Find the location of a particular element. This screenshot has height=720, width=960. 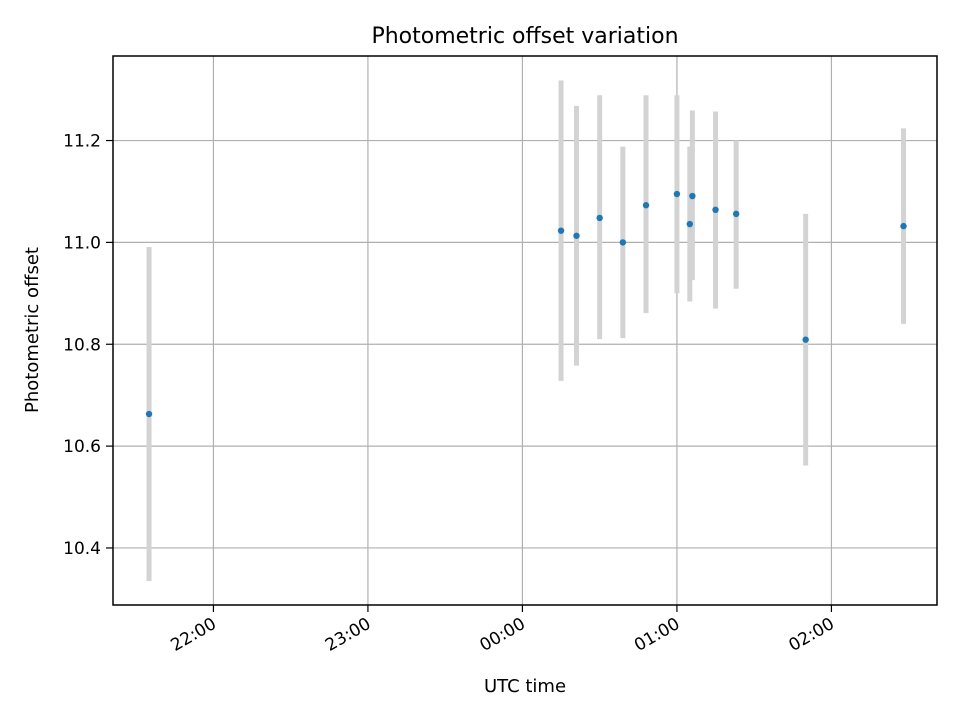

y-tick-label: 10.4 is located at coordinates (82, 549).